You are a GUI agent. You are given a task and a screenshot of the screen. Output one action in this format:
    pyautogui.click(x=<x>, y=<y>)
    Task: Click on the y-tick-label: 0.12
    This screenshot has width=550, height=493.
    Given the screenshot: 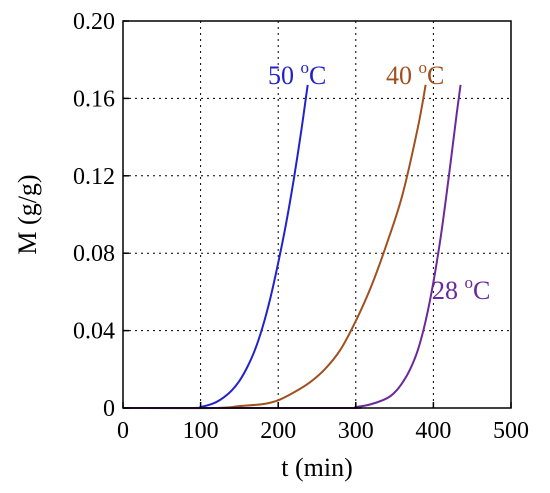 What is the action you would take?
    pyautogui.click(x=94, y=177)
    